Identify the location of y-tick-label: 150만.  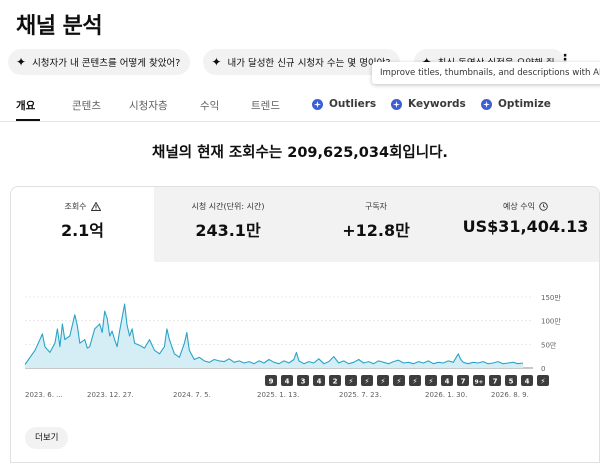
(551, 297).